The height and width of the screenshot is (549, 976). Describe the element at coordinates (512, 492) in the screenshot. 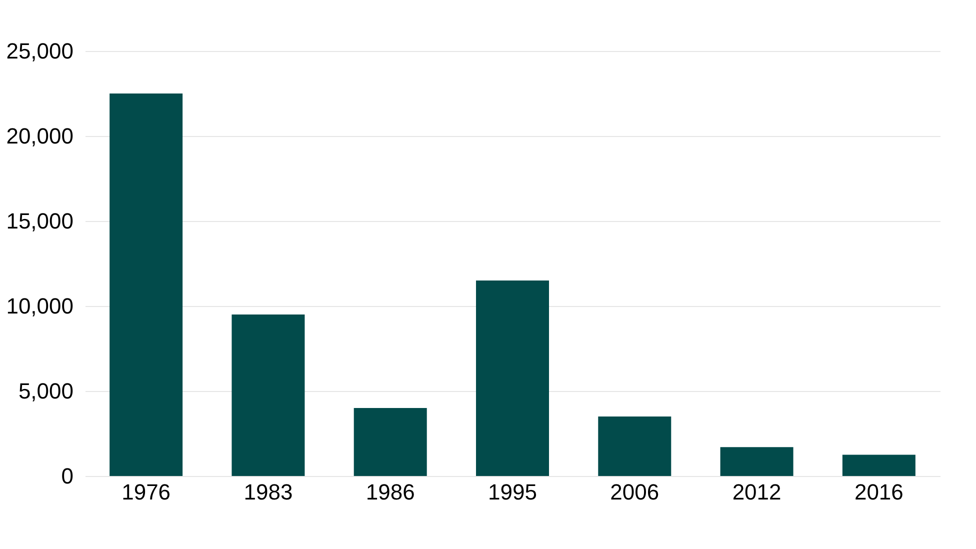

I see `x-tick-label: 1995` at that location.